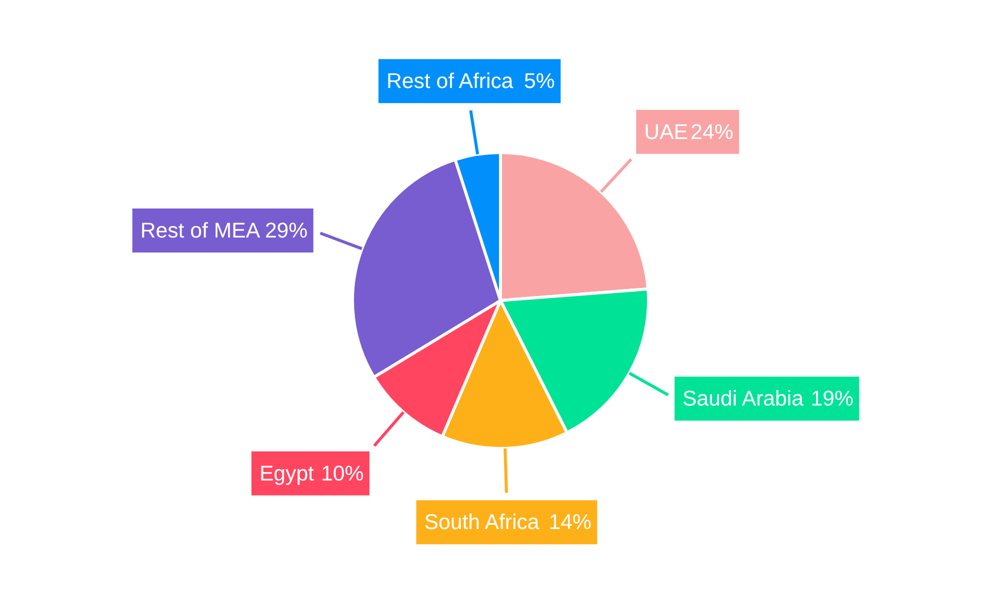 The width and height of the screenshot is (1000, 600). Describe the element at coordinates (743, 398) in the screenshot. I see `slice-label: Saudi Arabia` at that location.